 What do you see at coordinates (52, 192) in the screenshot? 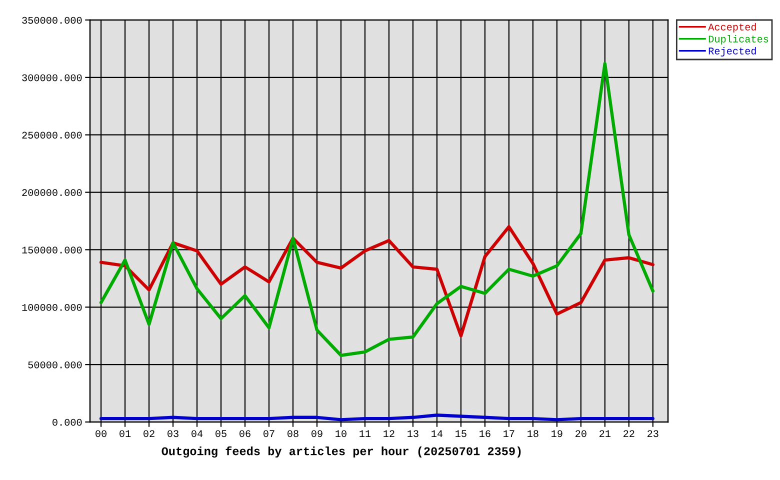
I see `y-tick-label: 200000.000` at bounding box center [52, 192].